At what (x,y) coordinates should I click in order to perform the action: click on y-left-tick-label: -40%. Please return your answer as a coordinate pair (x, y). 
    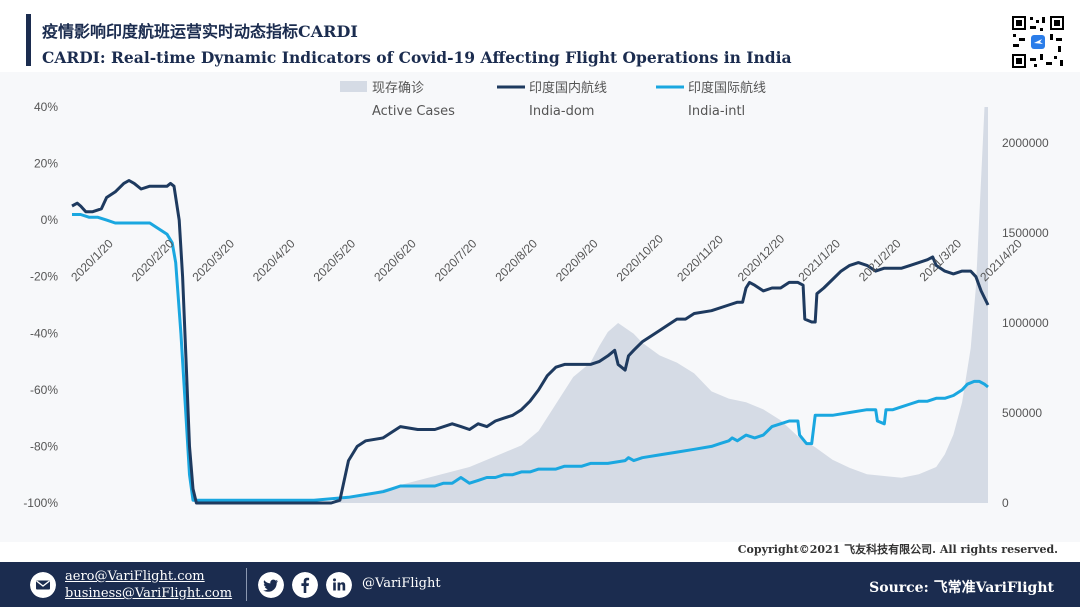
    Looking at the image, I should click on (44, 333).